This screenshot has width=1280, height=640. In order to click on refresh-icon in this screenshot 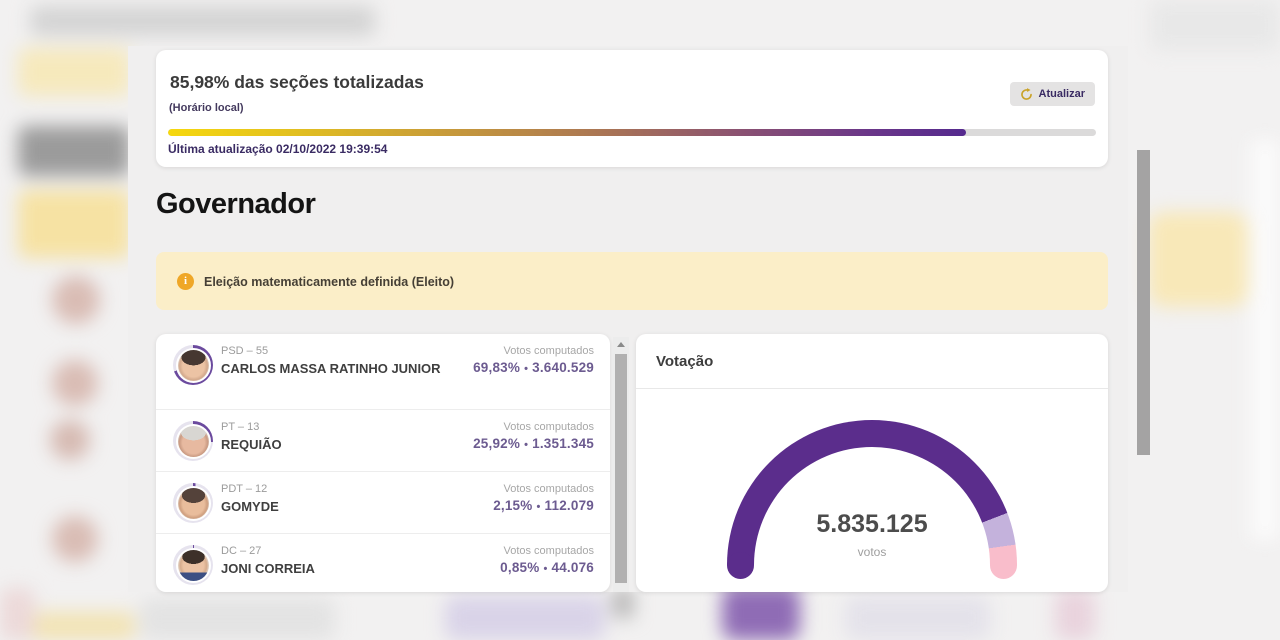, I will do `click(1026, 94)`.